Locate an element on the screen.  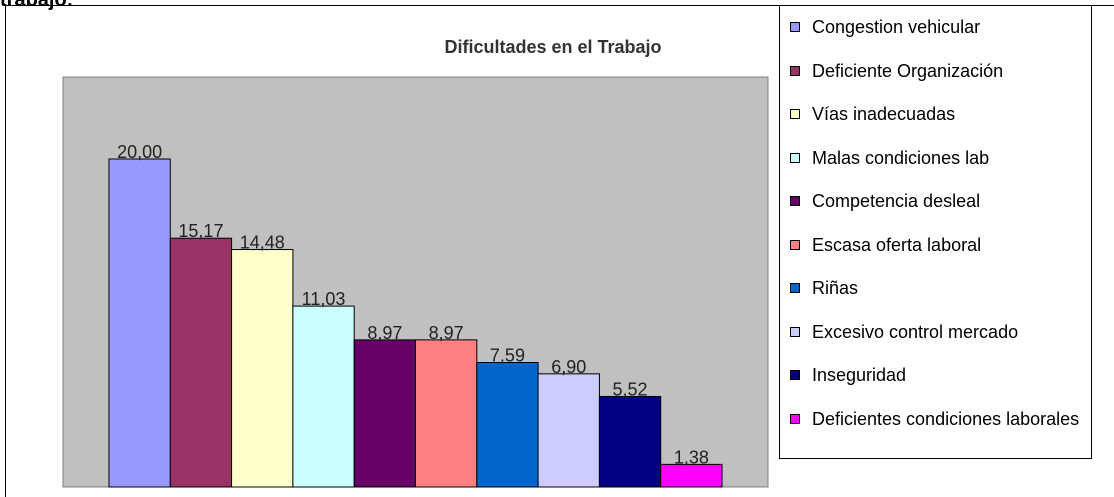
legend-label: Deficiente Organización is located at coordinates (908, 70).